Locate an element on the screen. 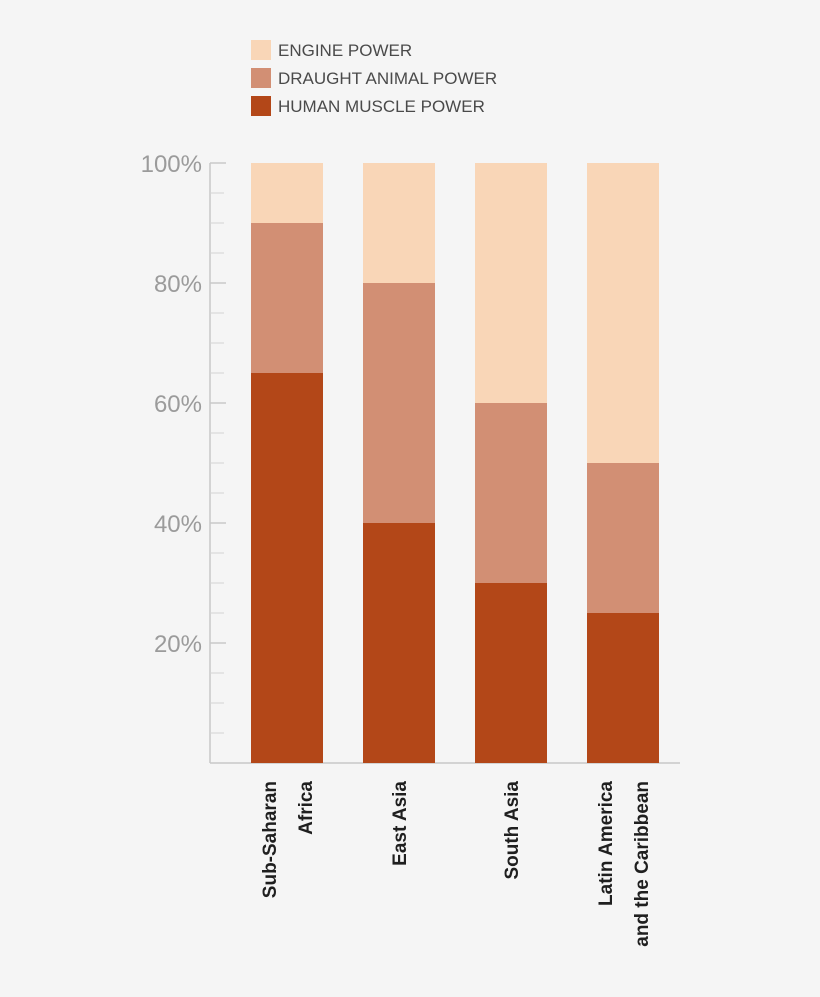  x-category-label: Sub-Saharan is located at coordinates (270, 839).